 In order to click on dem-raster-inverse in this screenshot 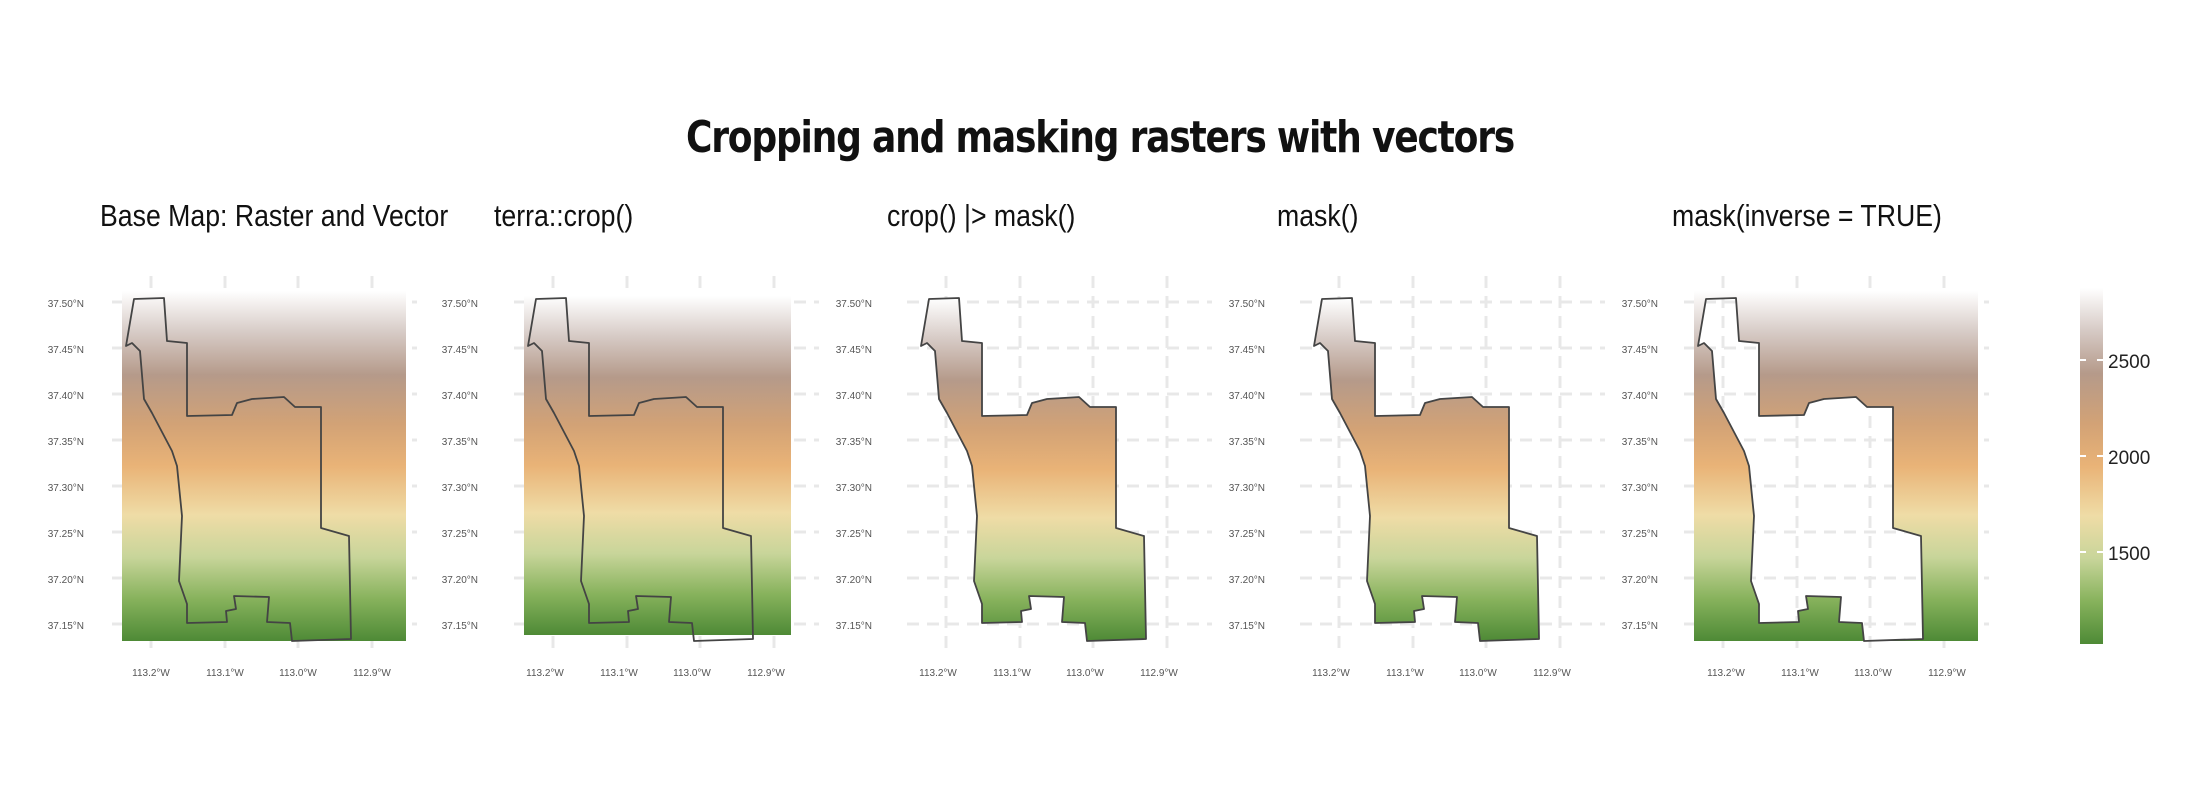, I will do `click(1836, 466)`.